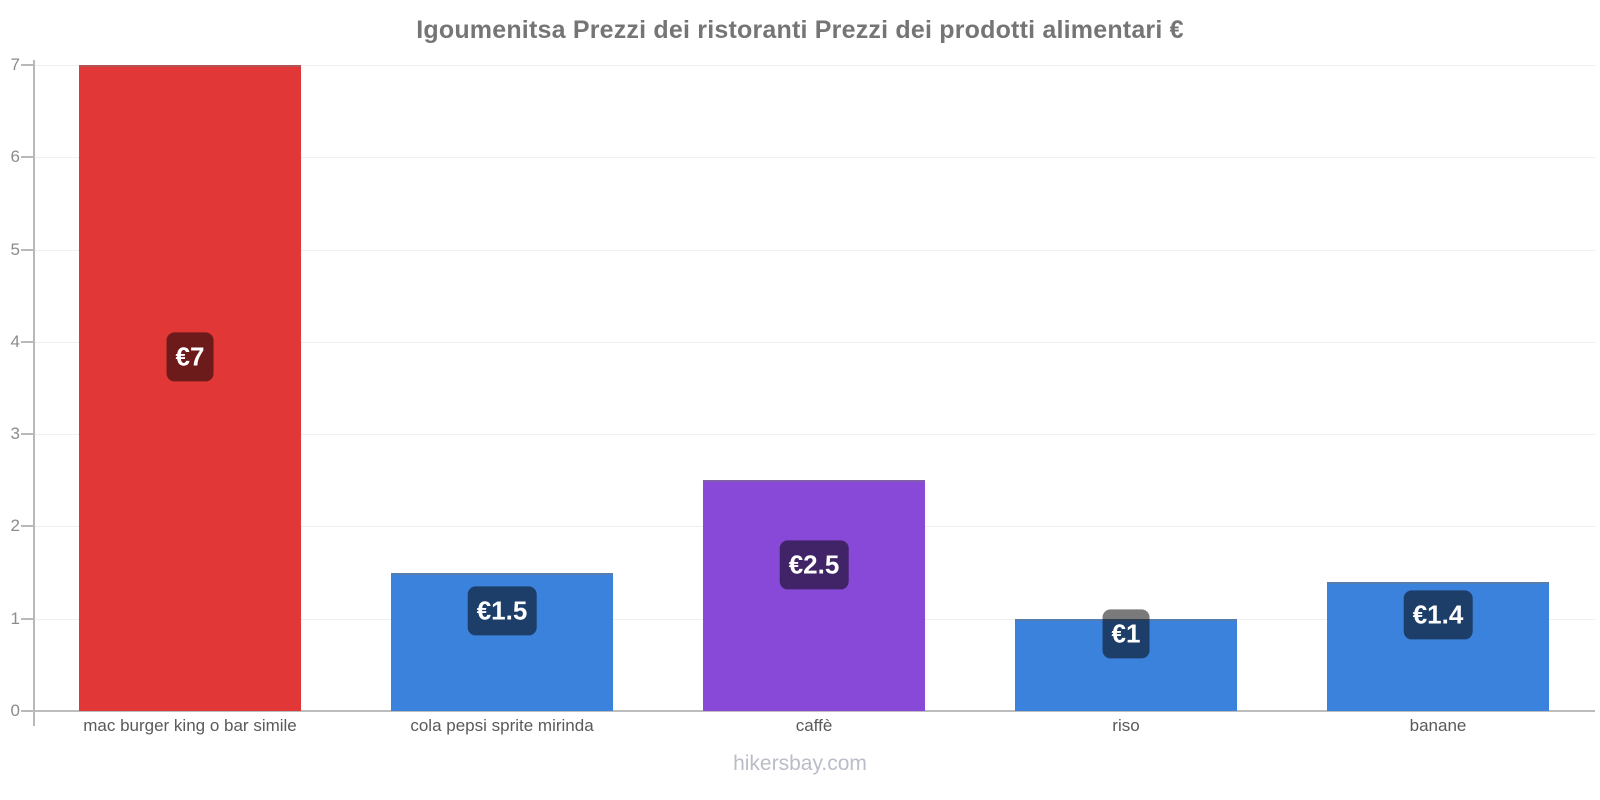 This screenshot has width=1600, height=800. Describe the element at coordinates (15, 433) in the screenshot. I see `y-tick-label: 3` at that location.